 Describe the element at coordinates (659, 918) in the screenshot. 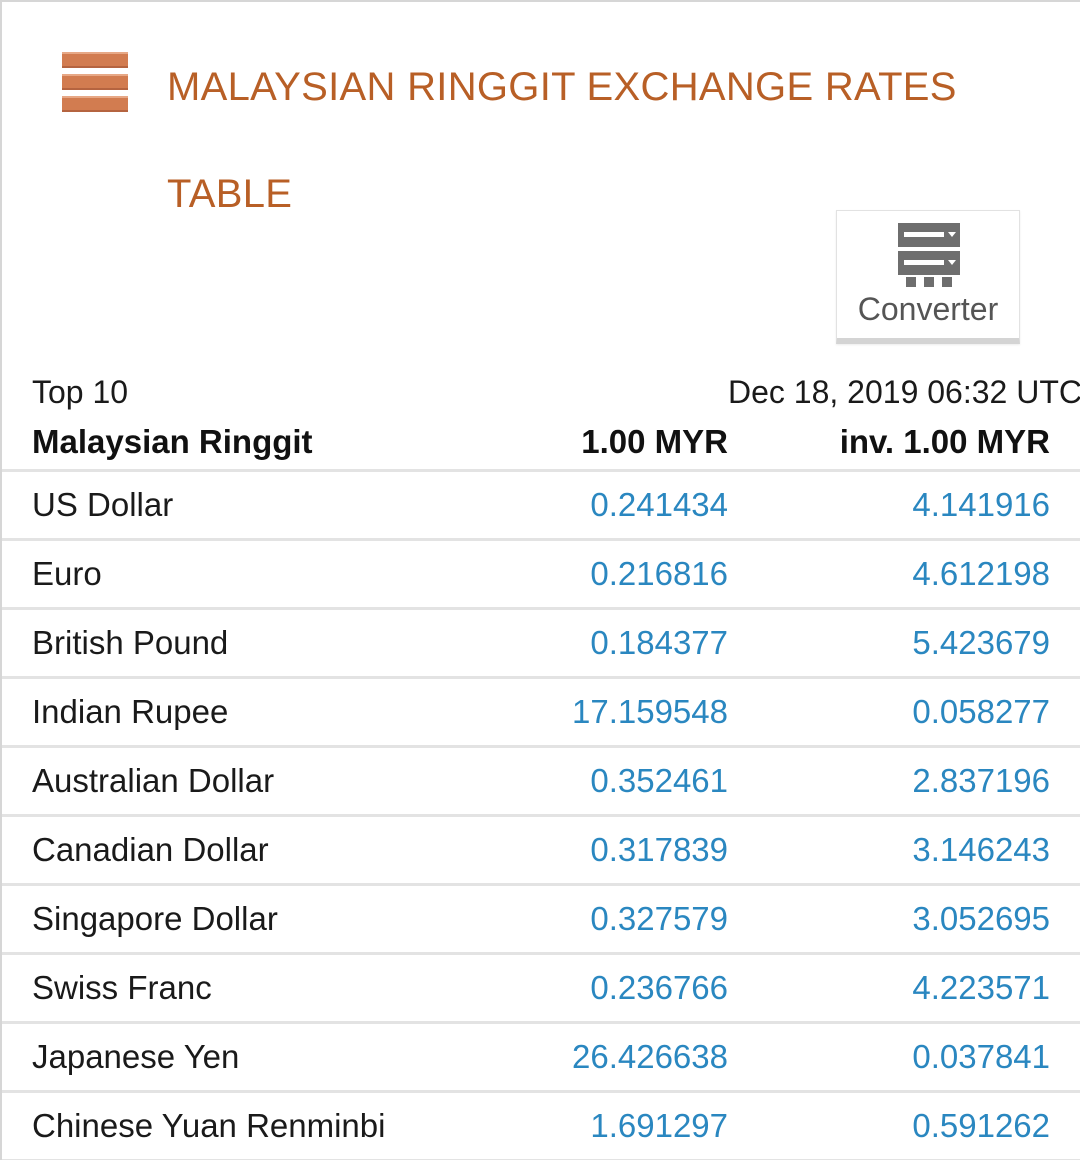

I see `rate-link: 0.327579` at that location.